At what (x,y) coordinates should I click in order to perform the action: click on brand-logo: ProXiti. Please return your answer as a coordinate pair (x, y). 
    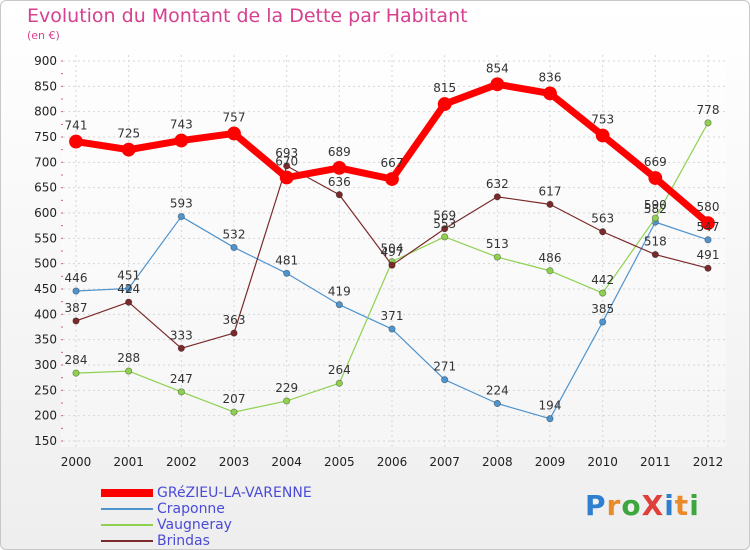
    Looking at the image, I should click on (642, 505).